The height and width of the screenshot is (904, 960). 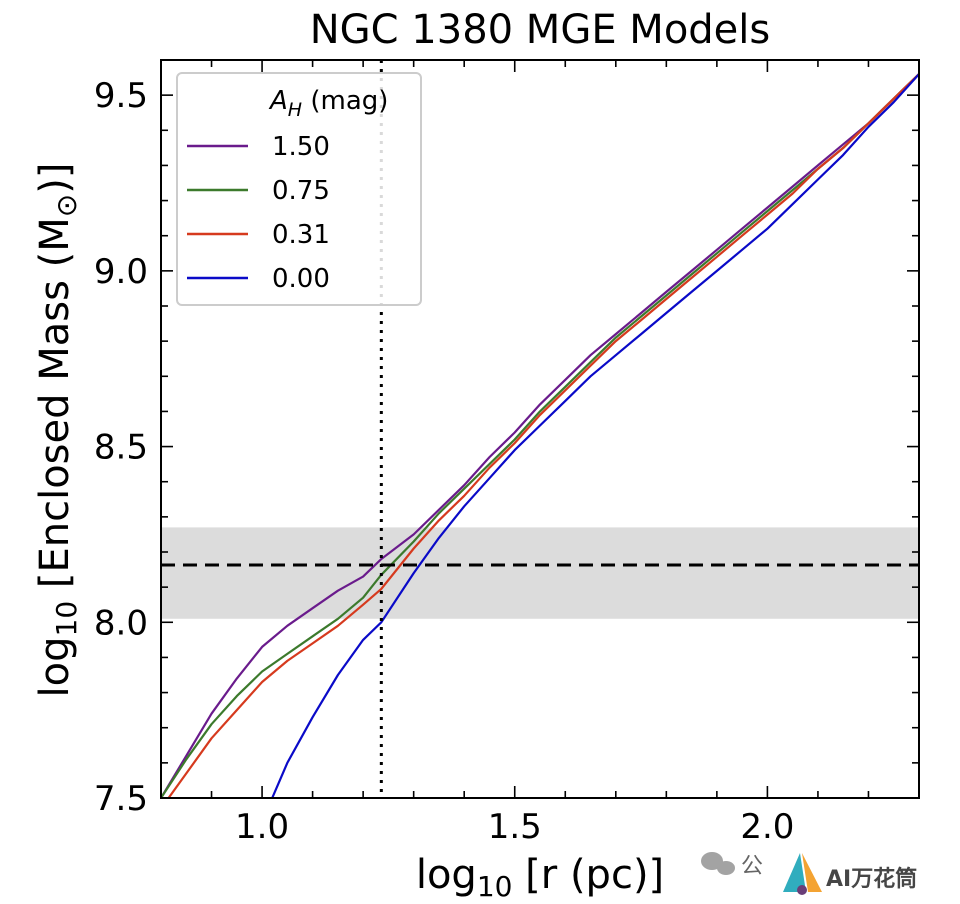 I want to click on x-tick-label: 1.5, so click(x=515, y=827).